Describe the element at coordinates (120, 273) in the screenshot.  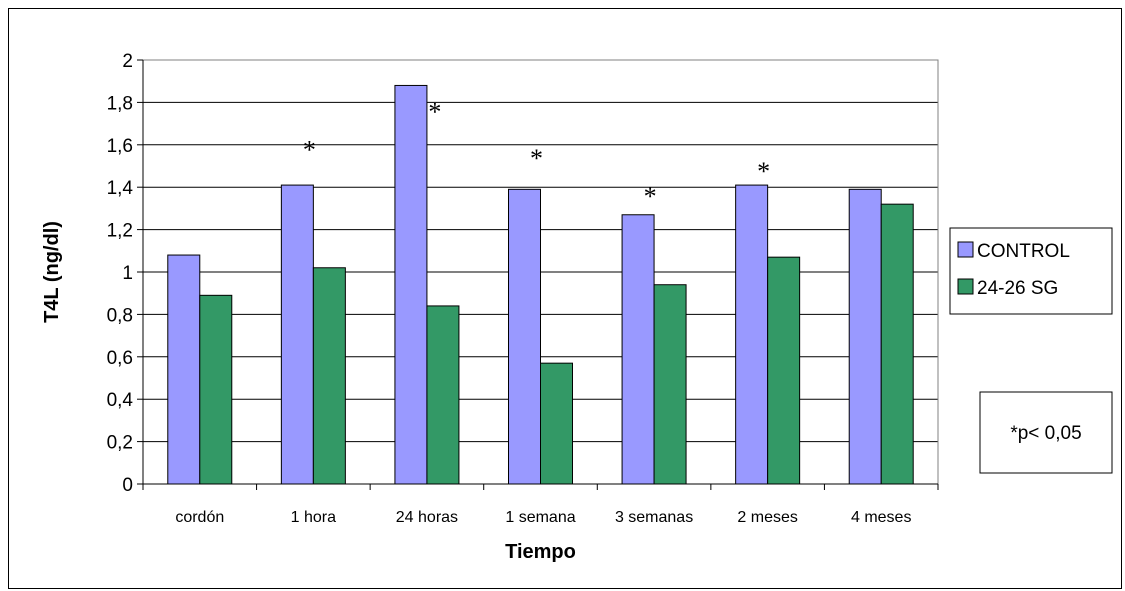
I see `y-tick-labels: 0 0,2 0,4 0,6 0,8 1 1,2 1,4 1,6 1,8 2` at that location.